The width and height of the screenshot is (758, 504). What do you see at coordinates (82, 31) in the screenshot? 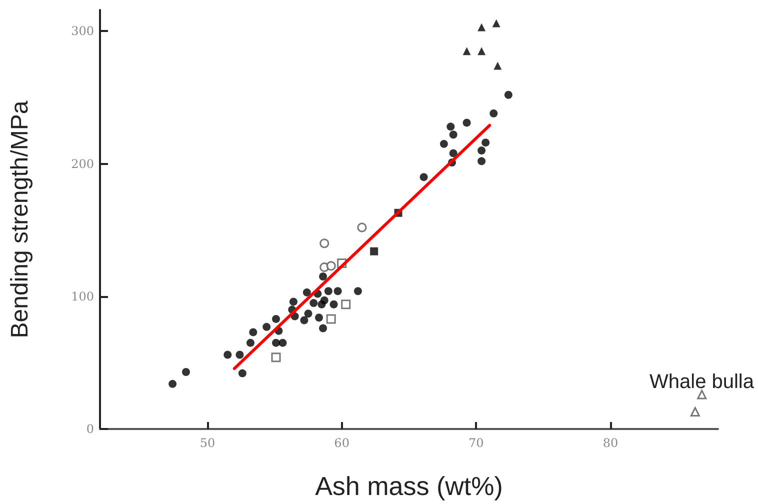
I see `y-tick-label: 300` at bounding box center [82, 31].